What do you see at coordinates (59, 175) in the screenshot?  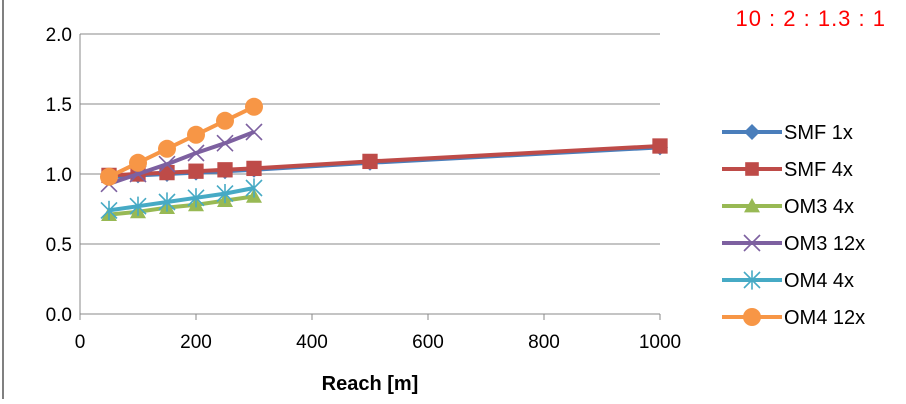 I see `y-tick-label: 1.0` at bounding box center [59, 175].